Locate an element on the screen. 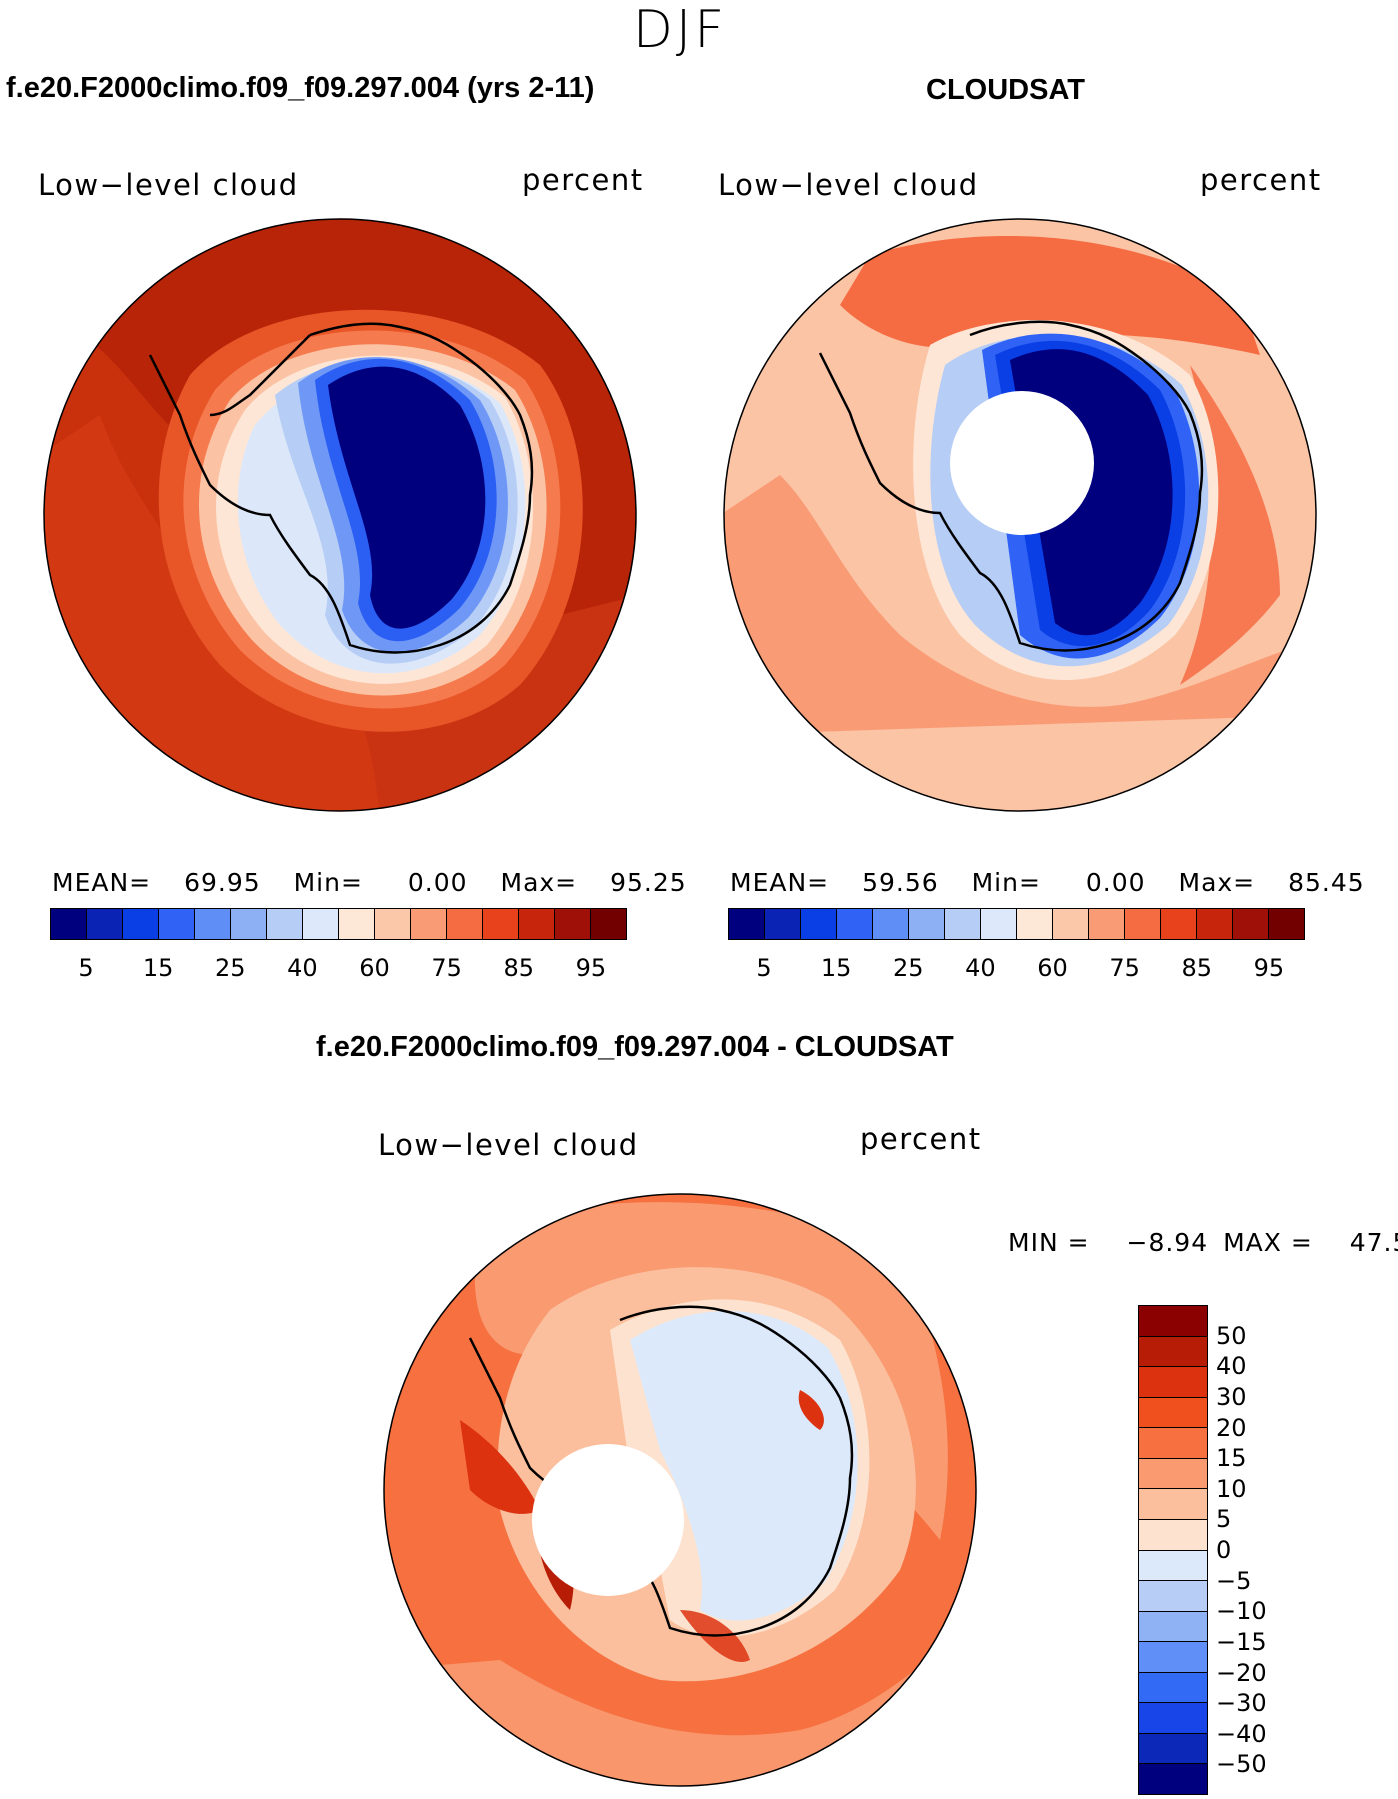  panel-2-min-value: 0.00 is located at coordinates (1115, 882).